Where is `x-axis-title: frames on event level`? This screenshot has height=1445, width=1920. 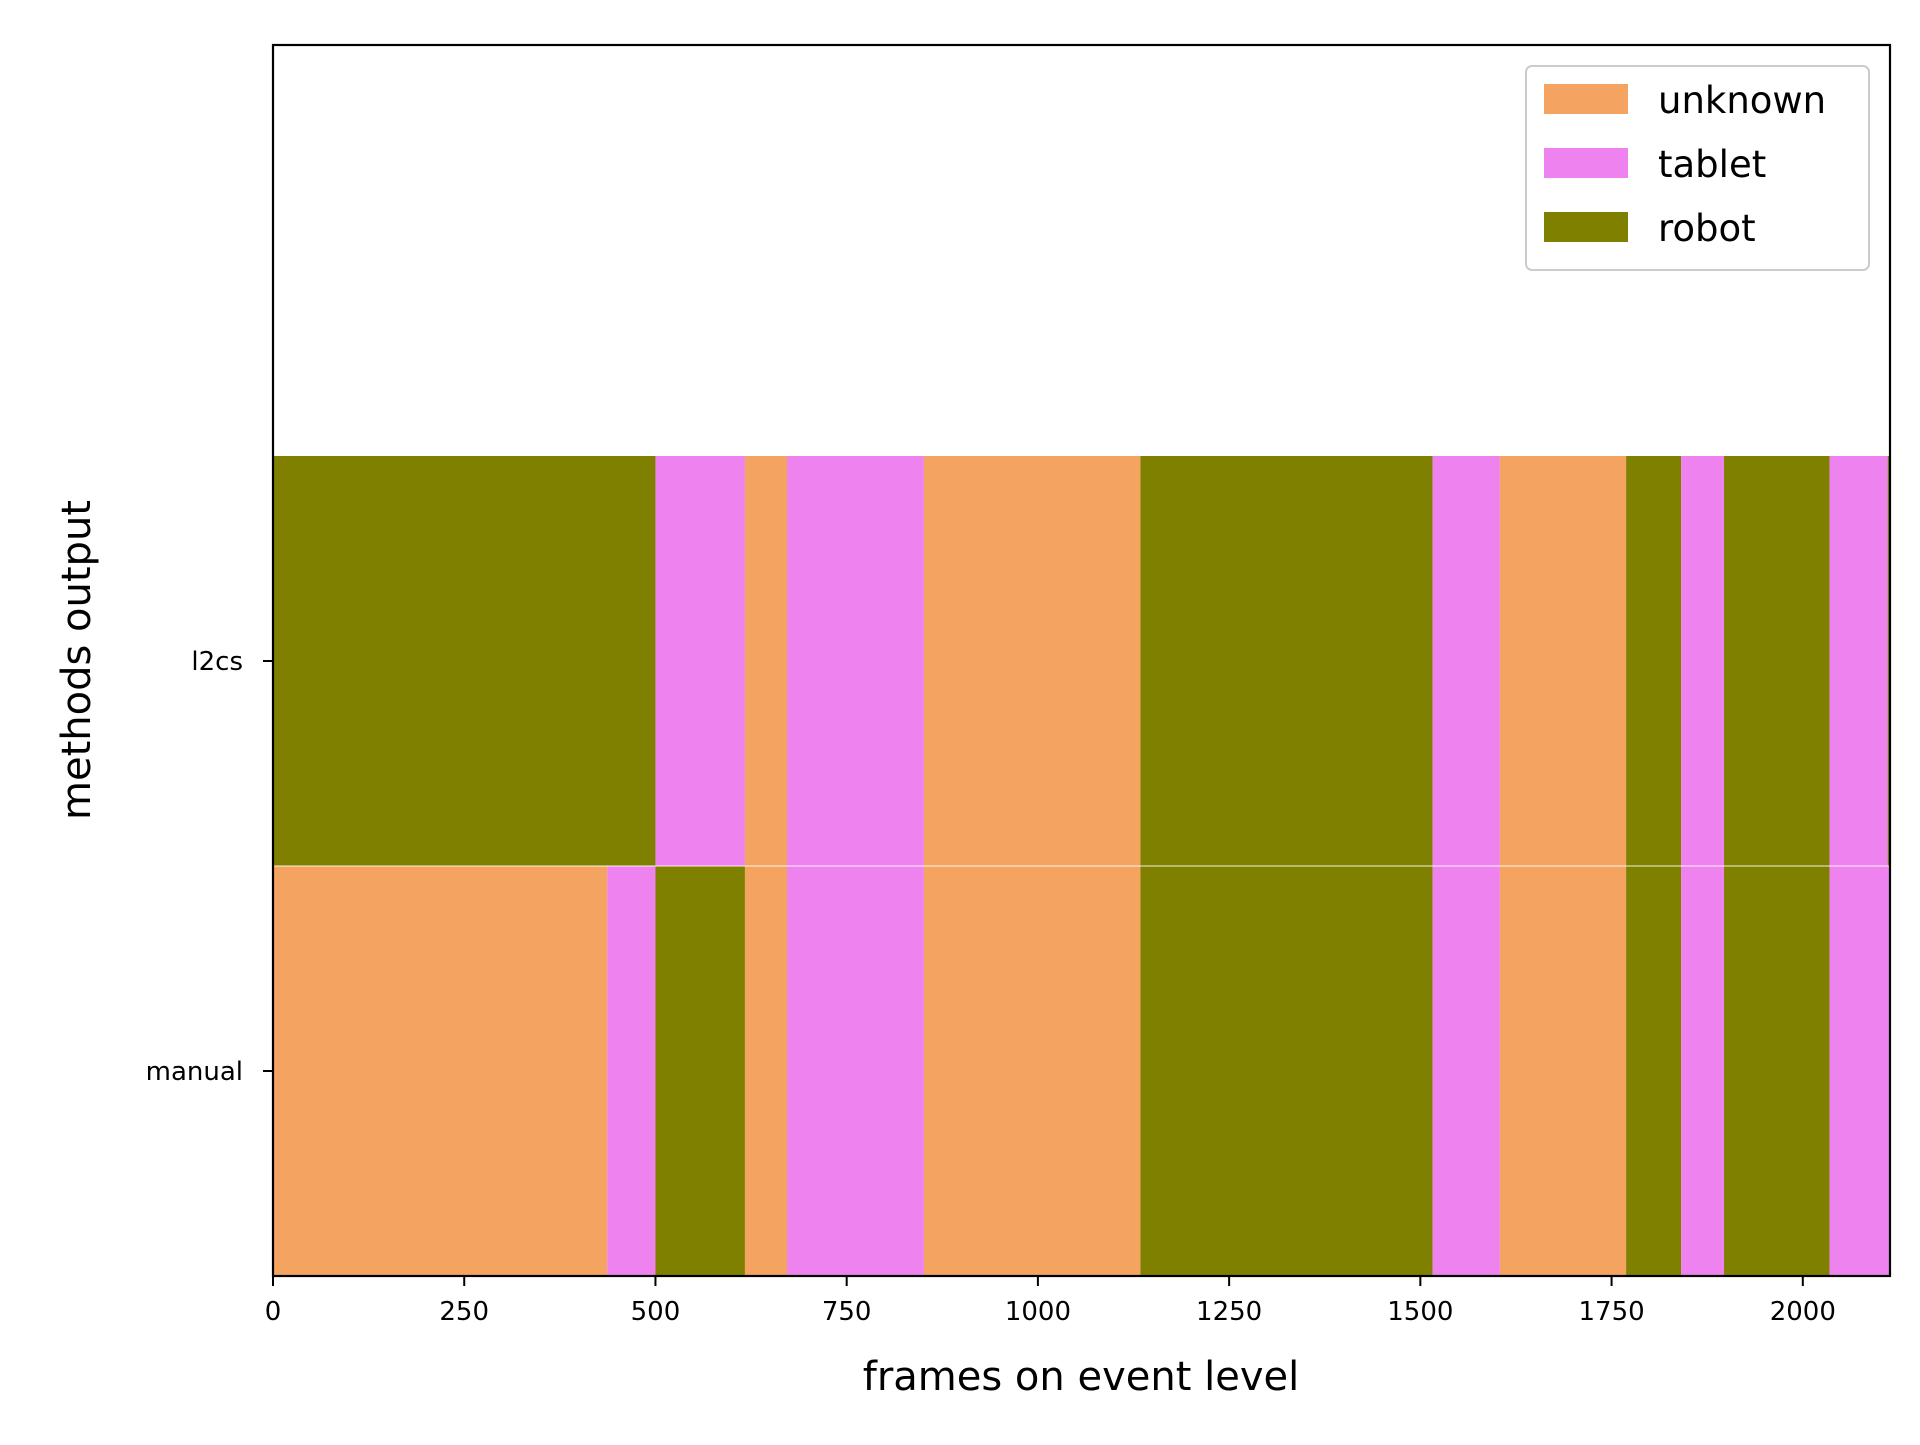 x-axis-title: frames on event level is located at coordinates (1081, 1377).